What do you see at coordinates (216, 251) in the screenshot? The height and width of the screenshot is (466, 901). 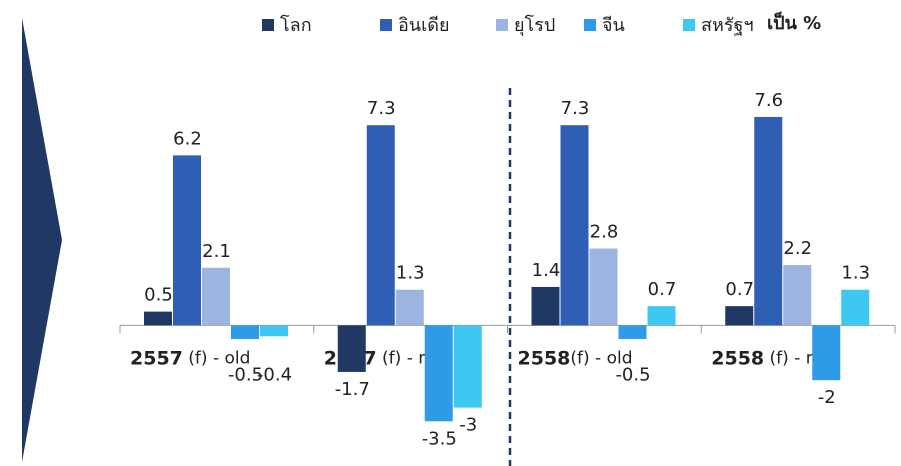 I see `value-label: 2.1` at bounding box center [216, 251].